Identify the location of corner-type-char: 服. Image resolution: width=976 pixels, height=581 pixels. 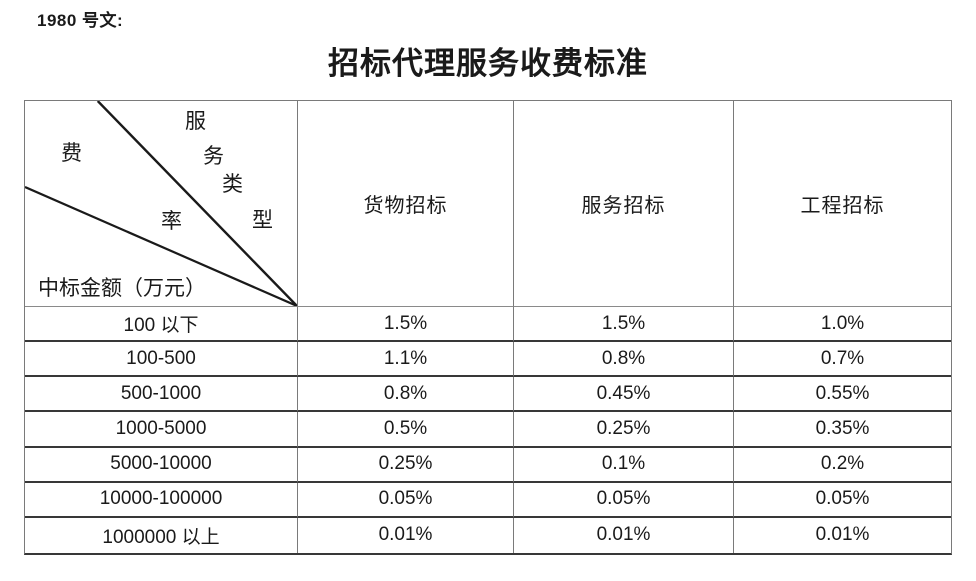
(195, 121).